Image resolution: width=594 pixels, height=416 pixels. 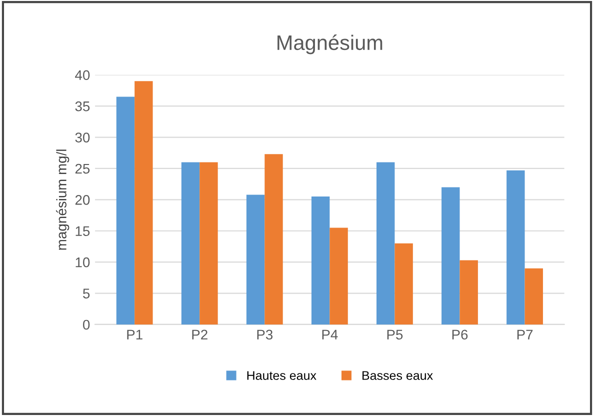 What do you see at coordinates (82, 169) in the screenshot?
I see `y-tick-label: 25` at bounding box center [82, 169].